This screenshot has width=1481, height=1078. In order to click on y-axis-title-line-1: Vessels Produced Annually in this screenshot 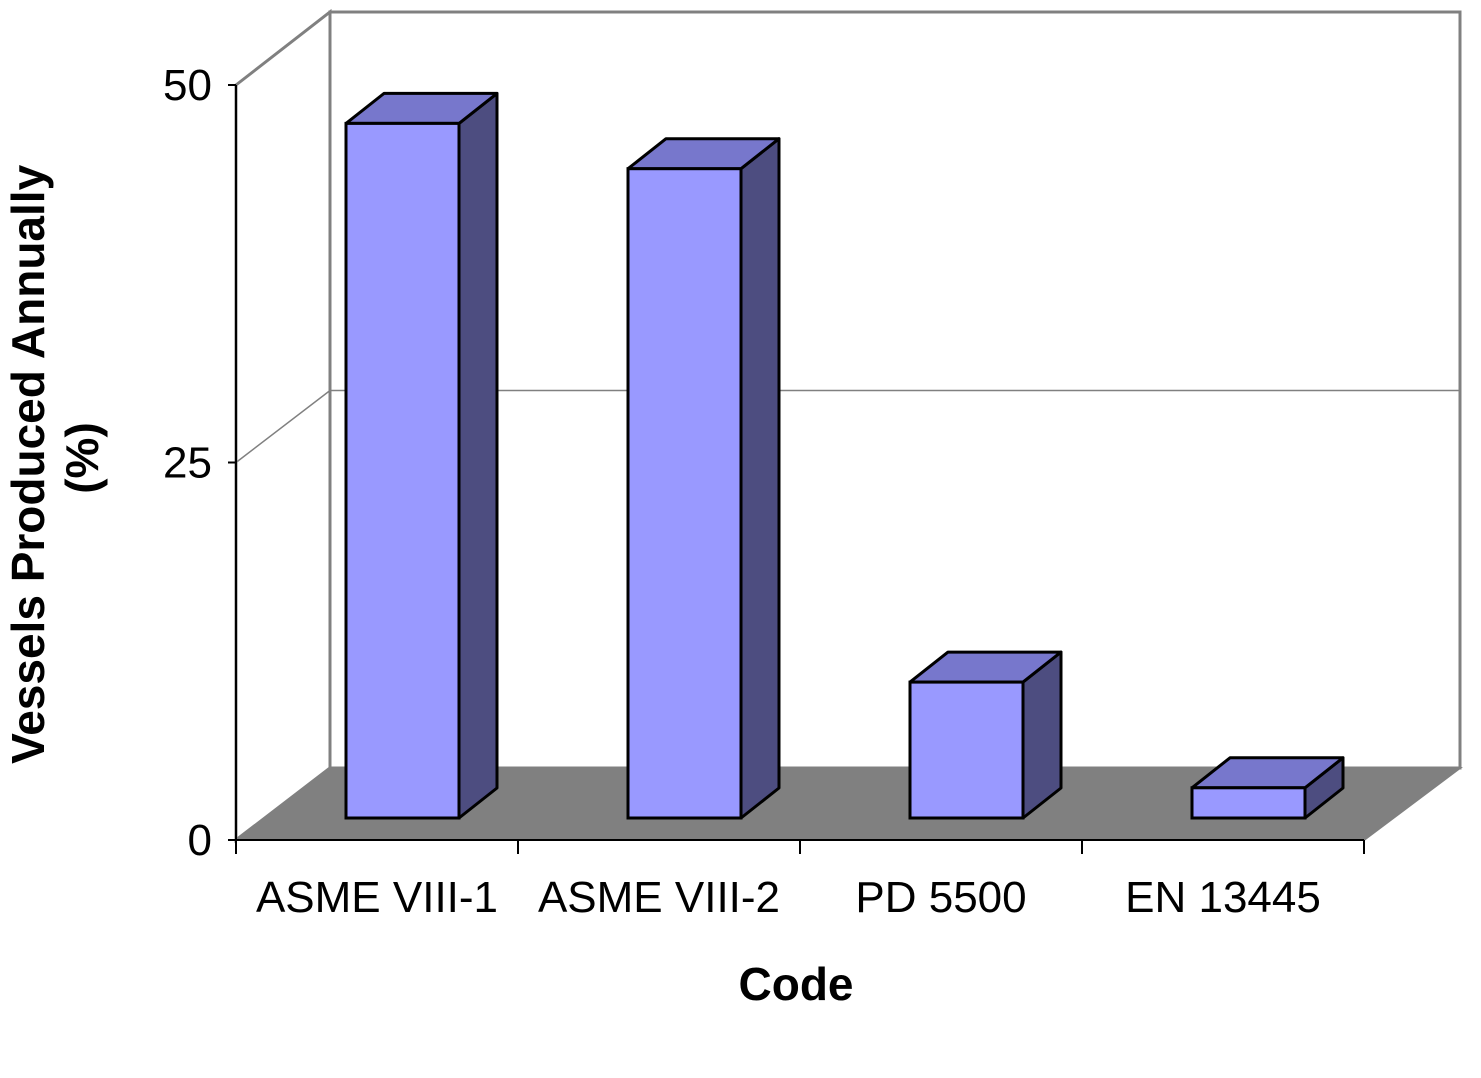, I will do `click(28, 463)`.